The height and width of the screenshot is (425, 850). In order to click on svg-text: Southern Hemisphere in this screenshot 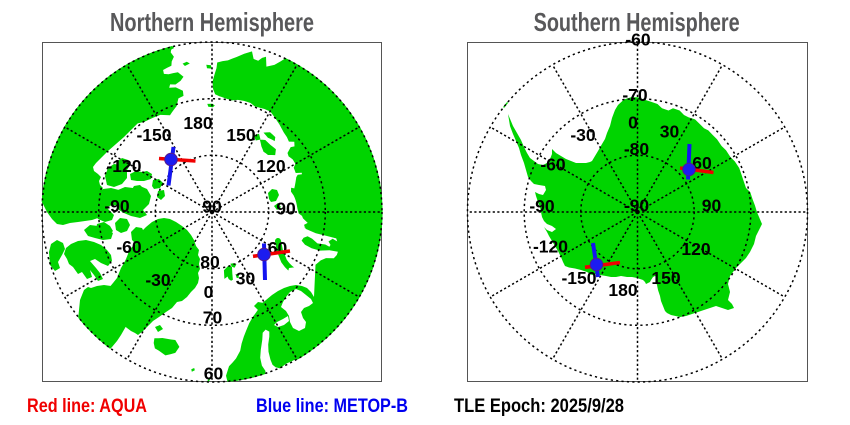, I will do `click(637, 22)`.